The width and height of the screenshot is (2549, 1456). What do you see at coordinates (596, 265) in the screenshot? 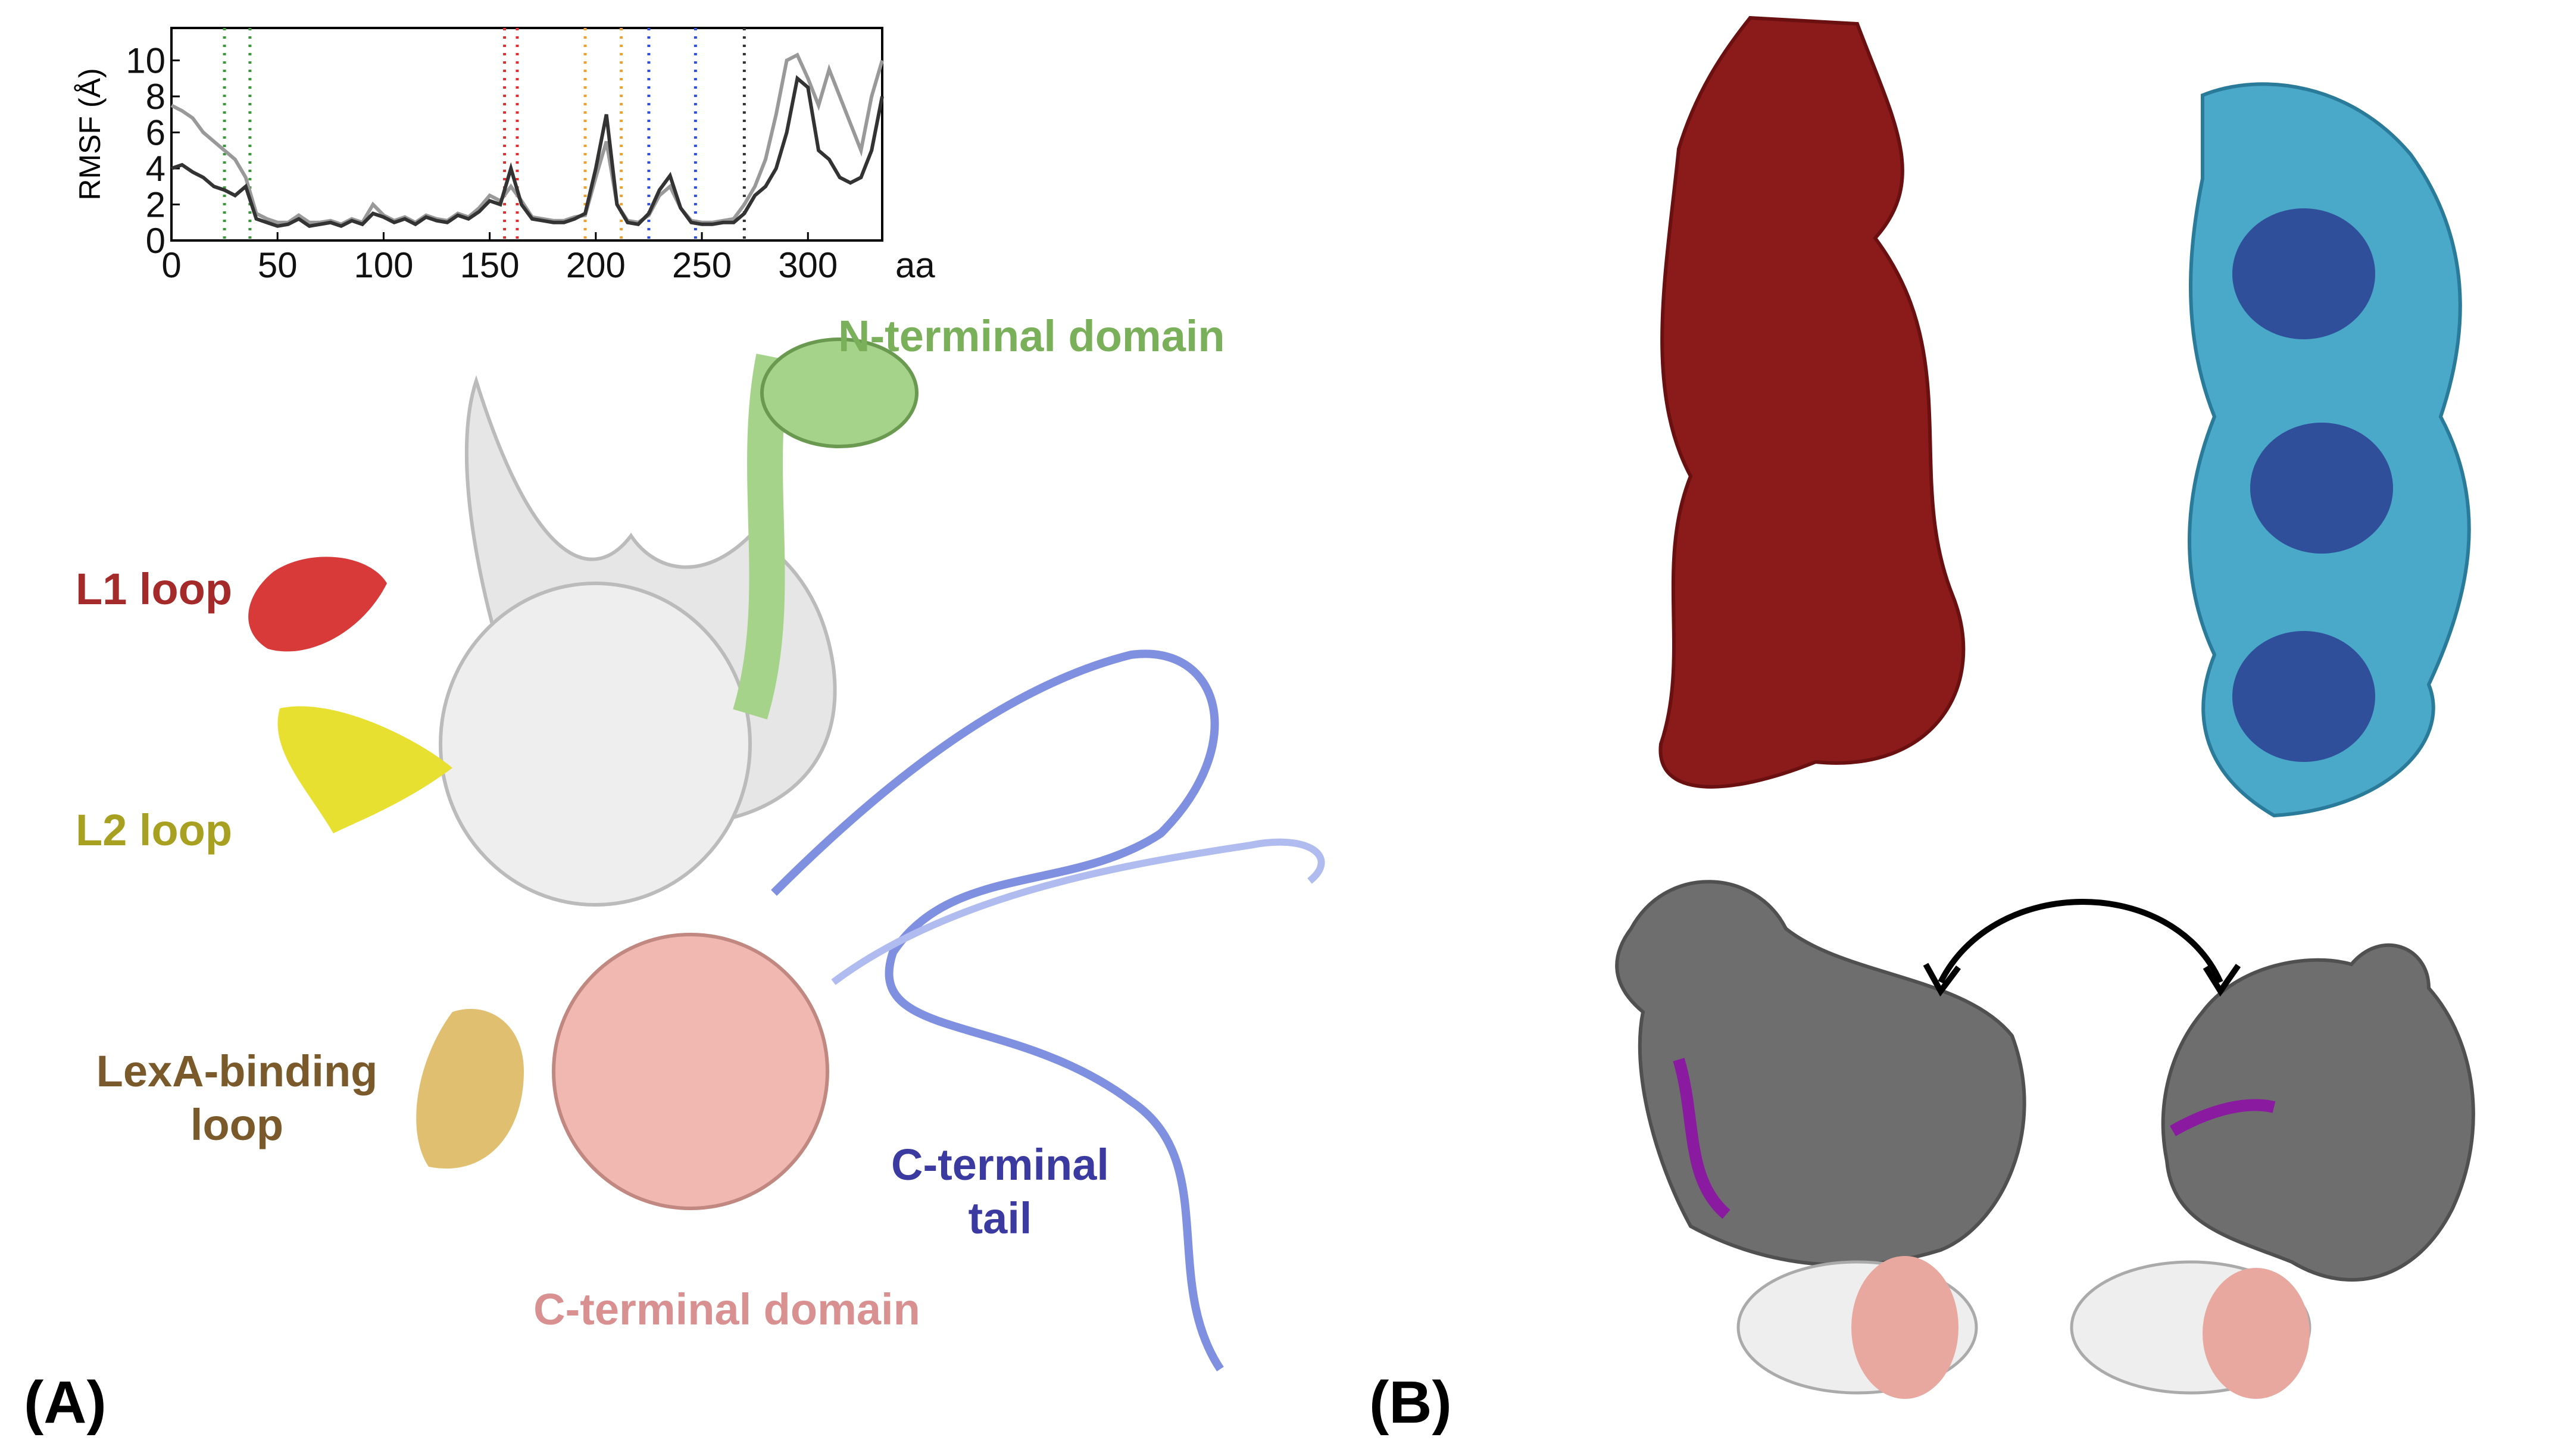
I see `x-tick-label: 200` at bounding box center [596, 265].